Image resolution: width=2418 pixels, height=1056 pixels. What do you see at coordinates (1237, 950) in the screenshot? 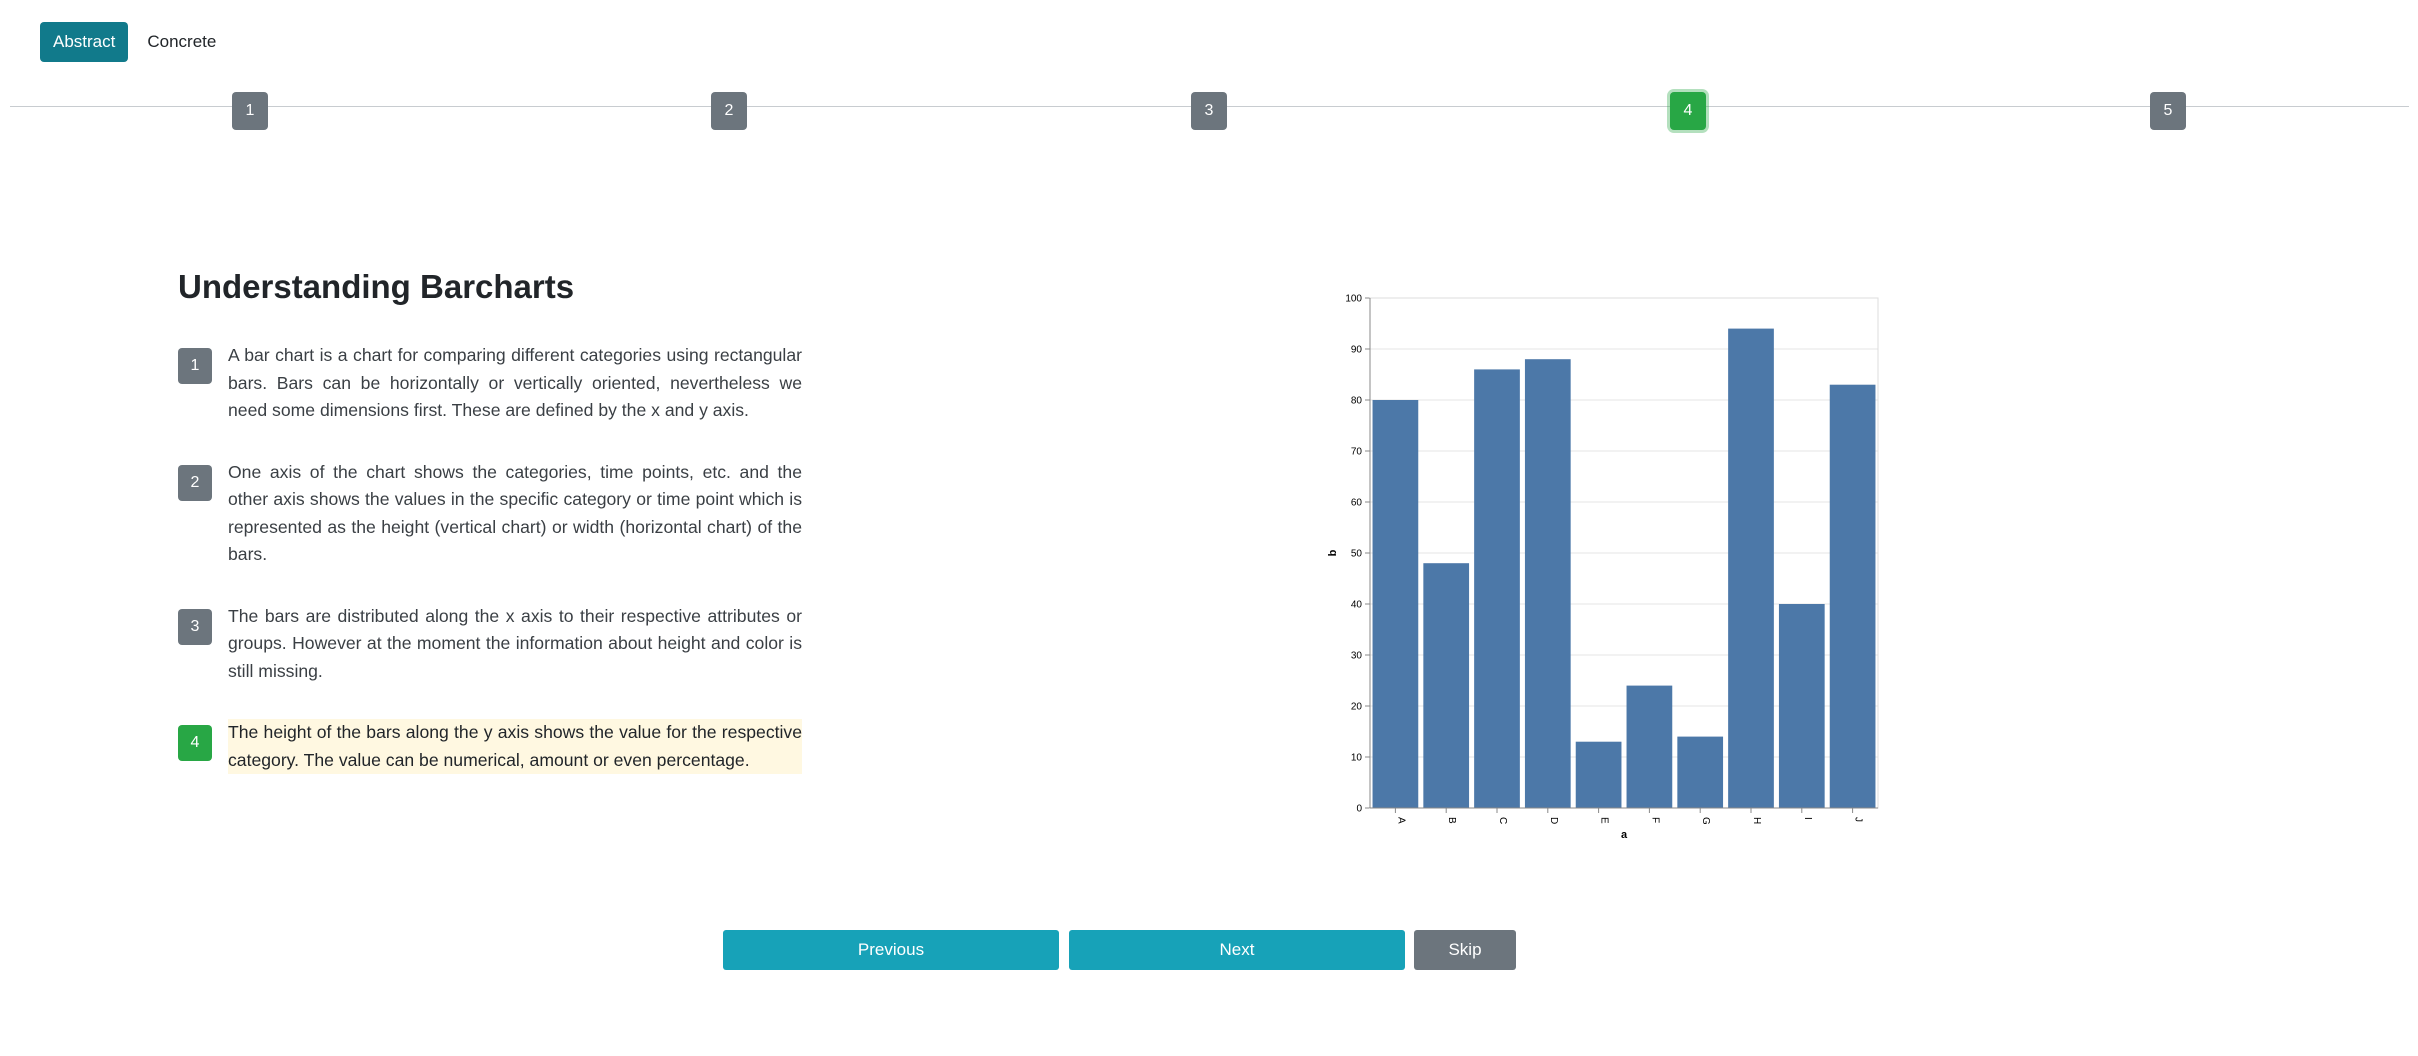
I see `next-button: Next` at bounding box center [1237, 950].